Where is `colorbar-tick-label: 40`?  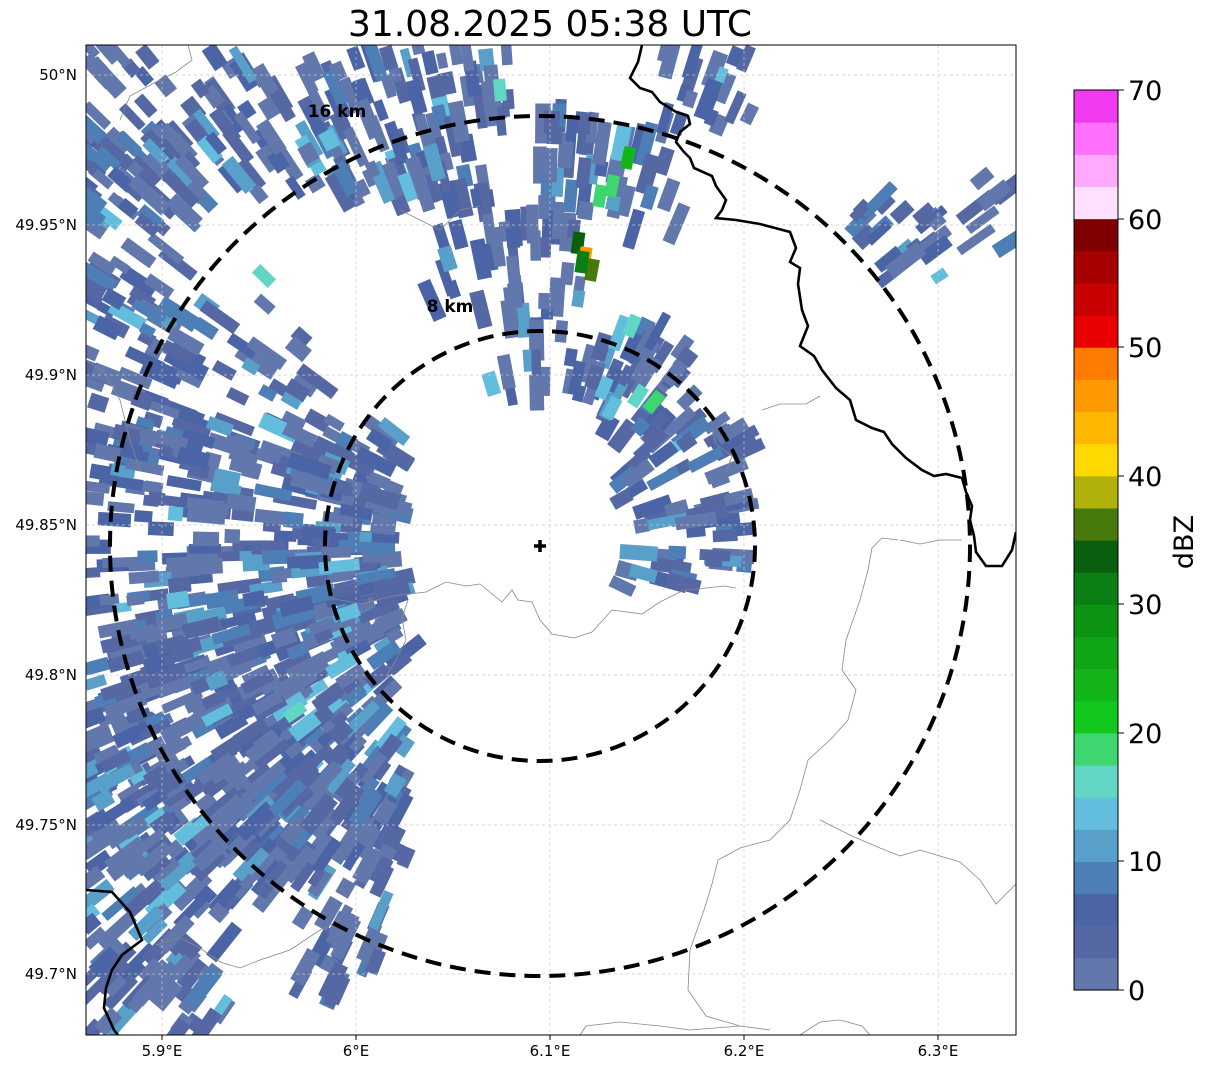
colorbar-tick-label: 40 is located at coordinates (1145, 477).